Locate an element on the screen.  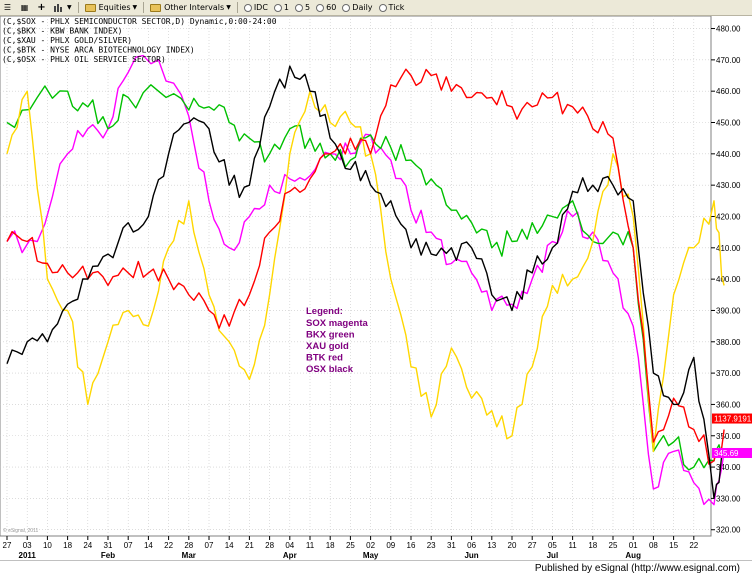
y-tick-label: 340.00 is located at coordinates (728, 467).